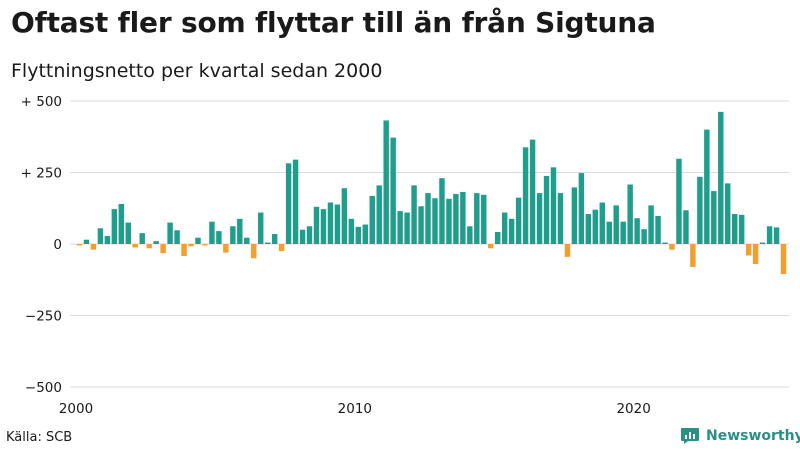 The height and width of the screenshot is (450, 800). What do you see at coordinates (633, 409) in the screenshot?
I see `x-tick-label: 2020` at bounding box center [633, 409].